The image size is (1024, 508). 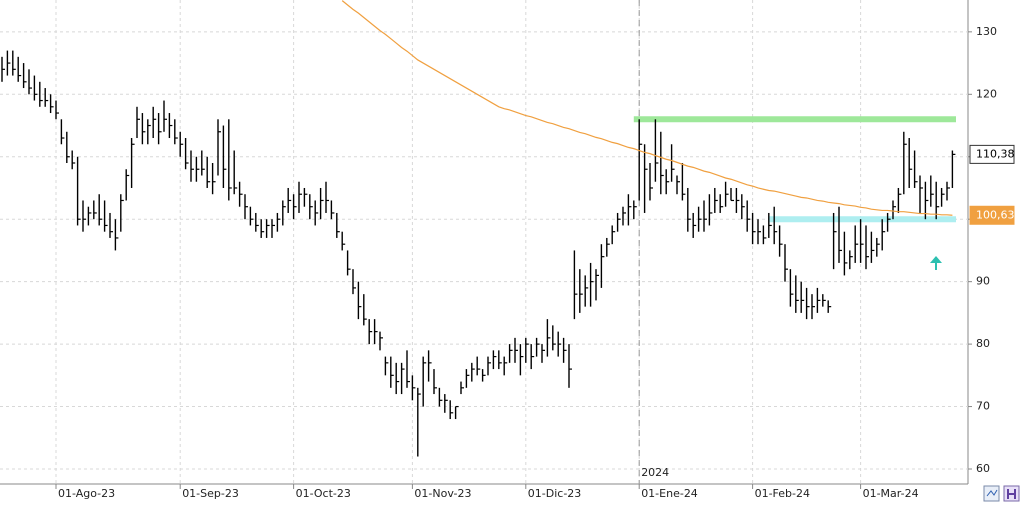 I want to click on x-tick-label: 01-Dic-23, so click(x=555, y=493).